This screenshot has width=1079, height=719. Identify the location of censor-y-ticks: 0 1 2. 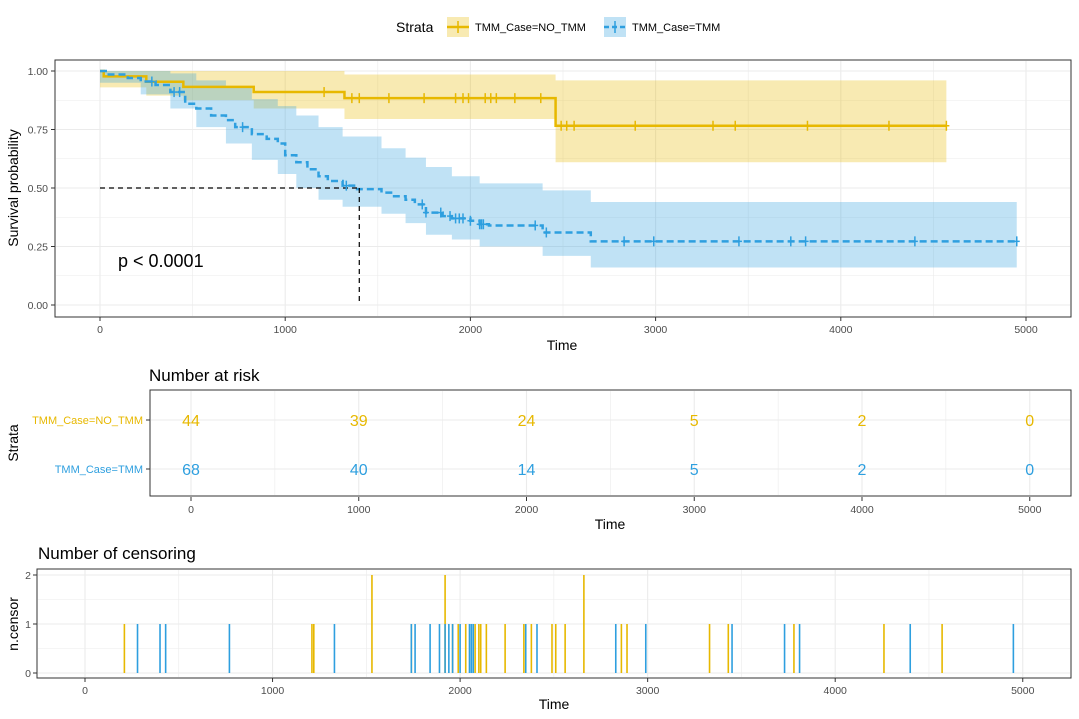
(31, 625).